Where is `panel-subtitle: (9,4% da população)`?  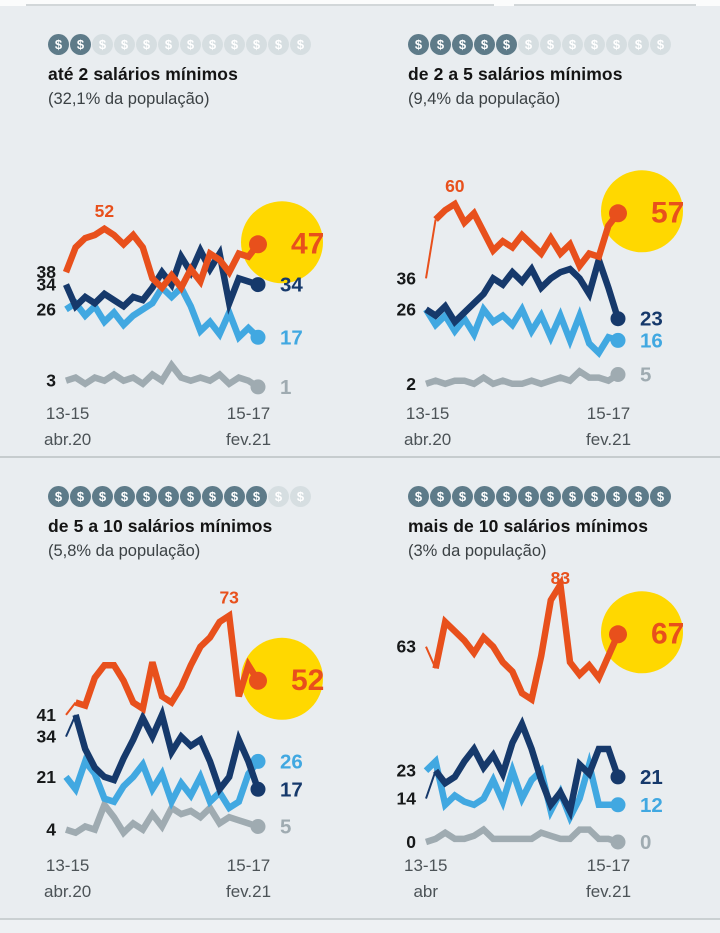
panel-subtitle: (9,4% da população) is located at coordinates (484, 99).